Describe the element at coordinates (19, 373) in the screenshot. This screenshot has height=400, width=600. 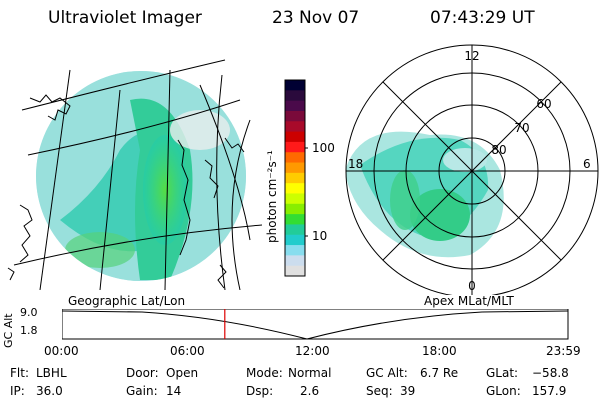
I see `filter-label: Flt:` at that location.